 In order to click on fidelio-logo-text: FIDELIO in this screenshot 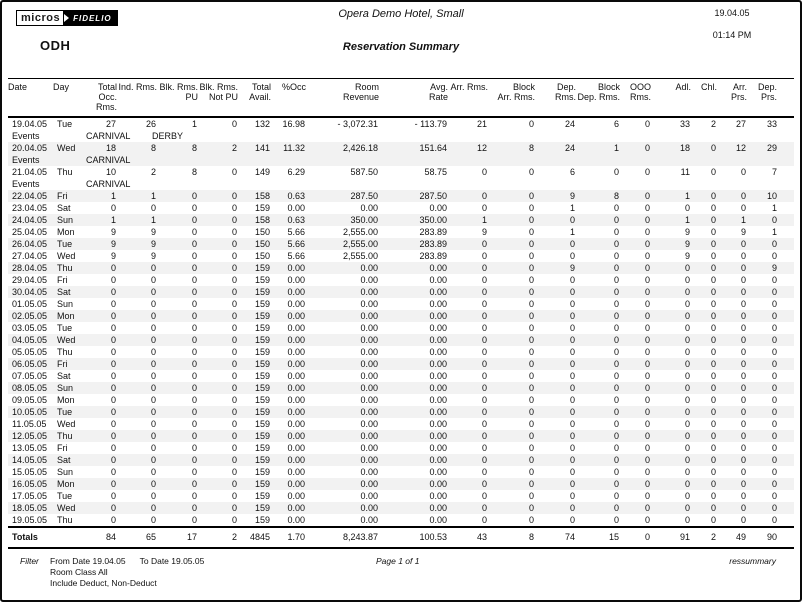, I will do `click(91, 18)`.